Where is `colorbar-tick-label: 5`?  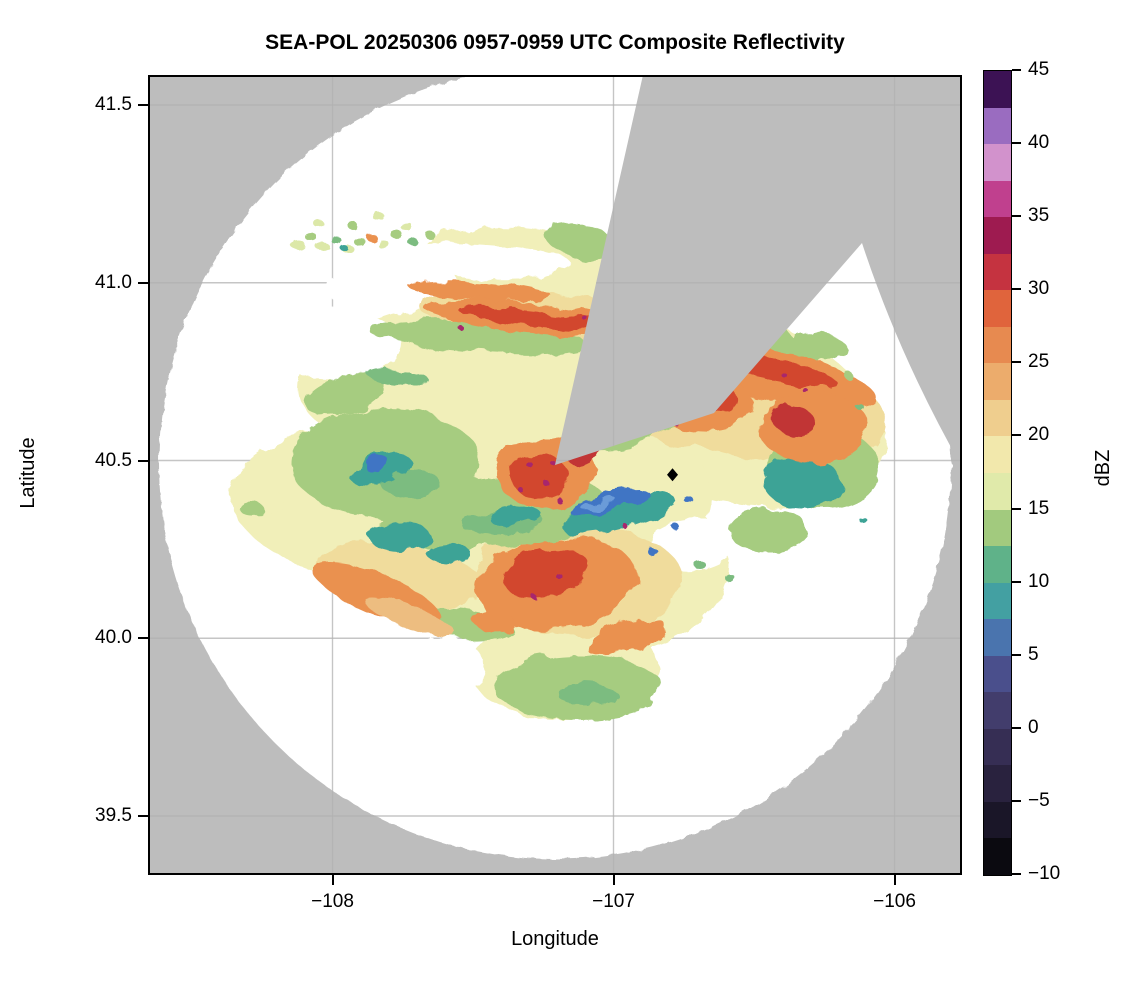
colorbar-tick-label: 5 is located at coordinates (1033, 654).